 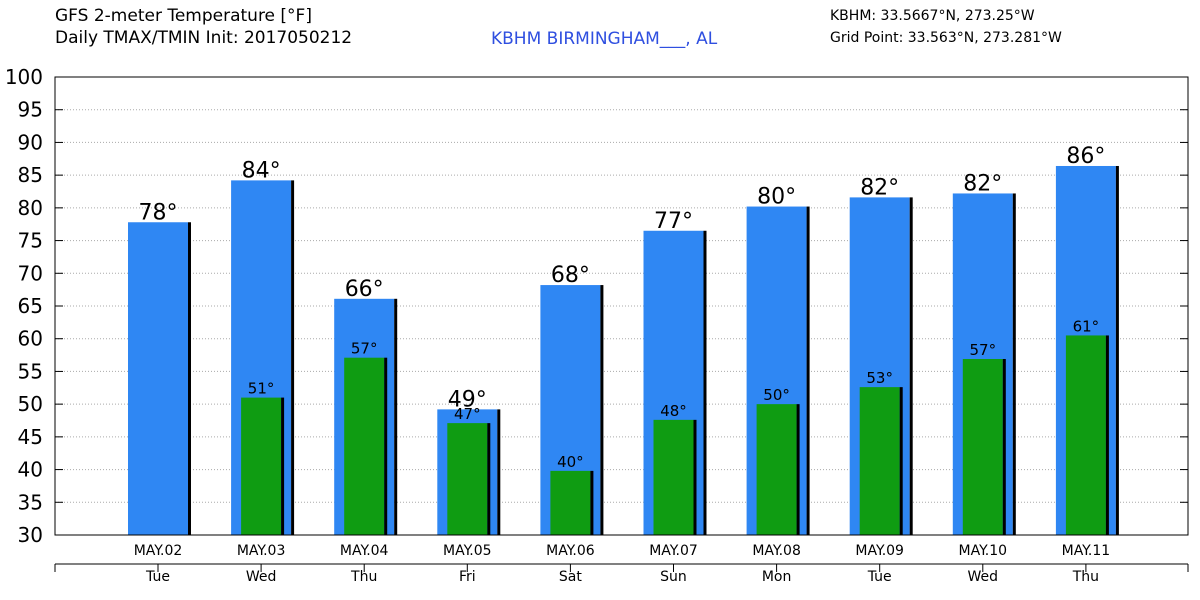 I want to click on date-label: MAY.11, so click(x=1086, y=551).